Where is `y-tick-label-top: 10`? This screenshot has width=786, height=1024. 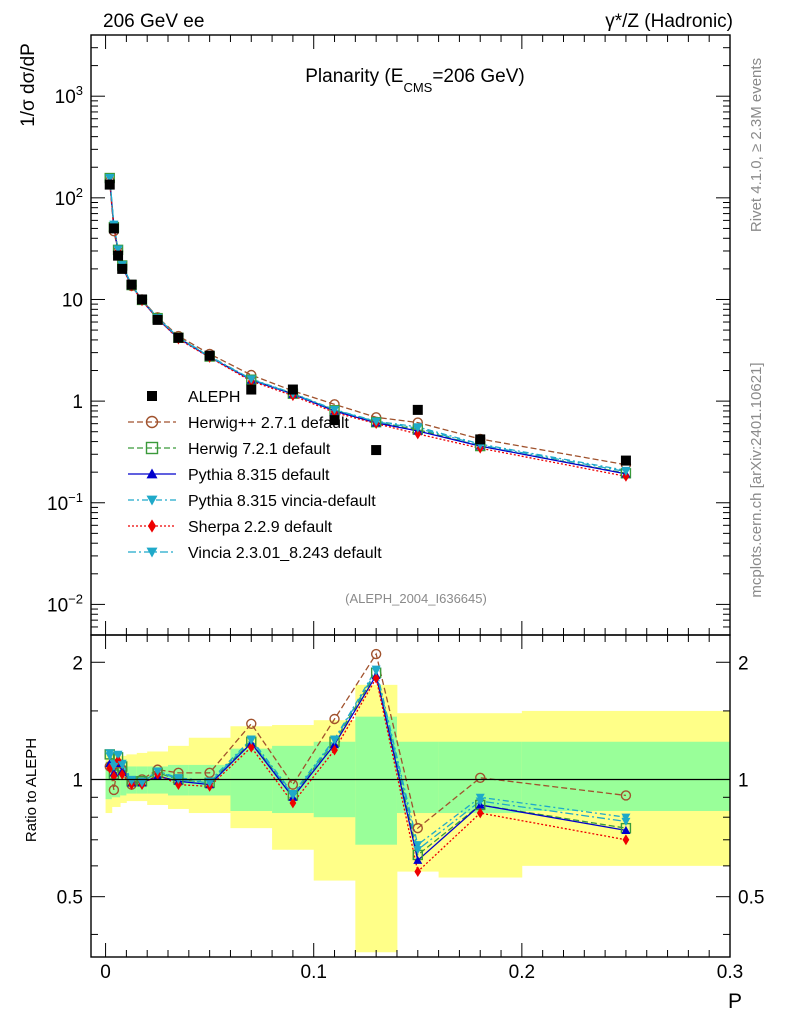 y-tick-label-top: 10 is located at coordinates (72, 300).